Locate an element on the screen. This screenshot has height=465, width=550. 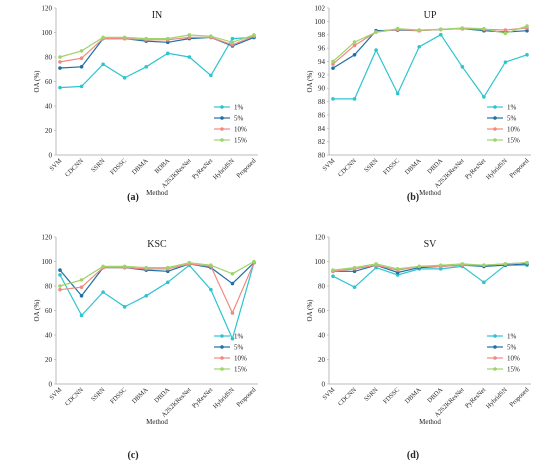
x-tick-label: CDCNN is located at coordinates (74, 396).